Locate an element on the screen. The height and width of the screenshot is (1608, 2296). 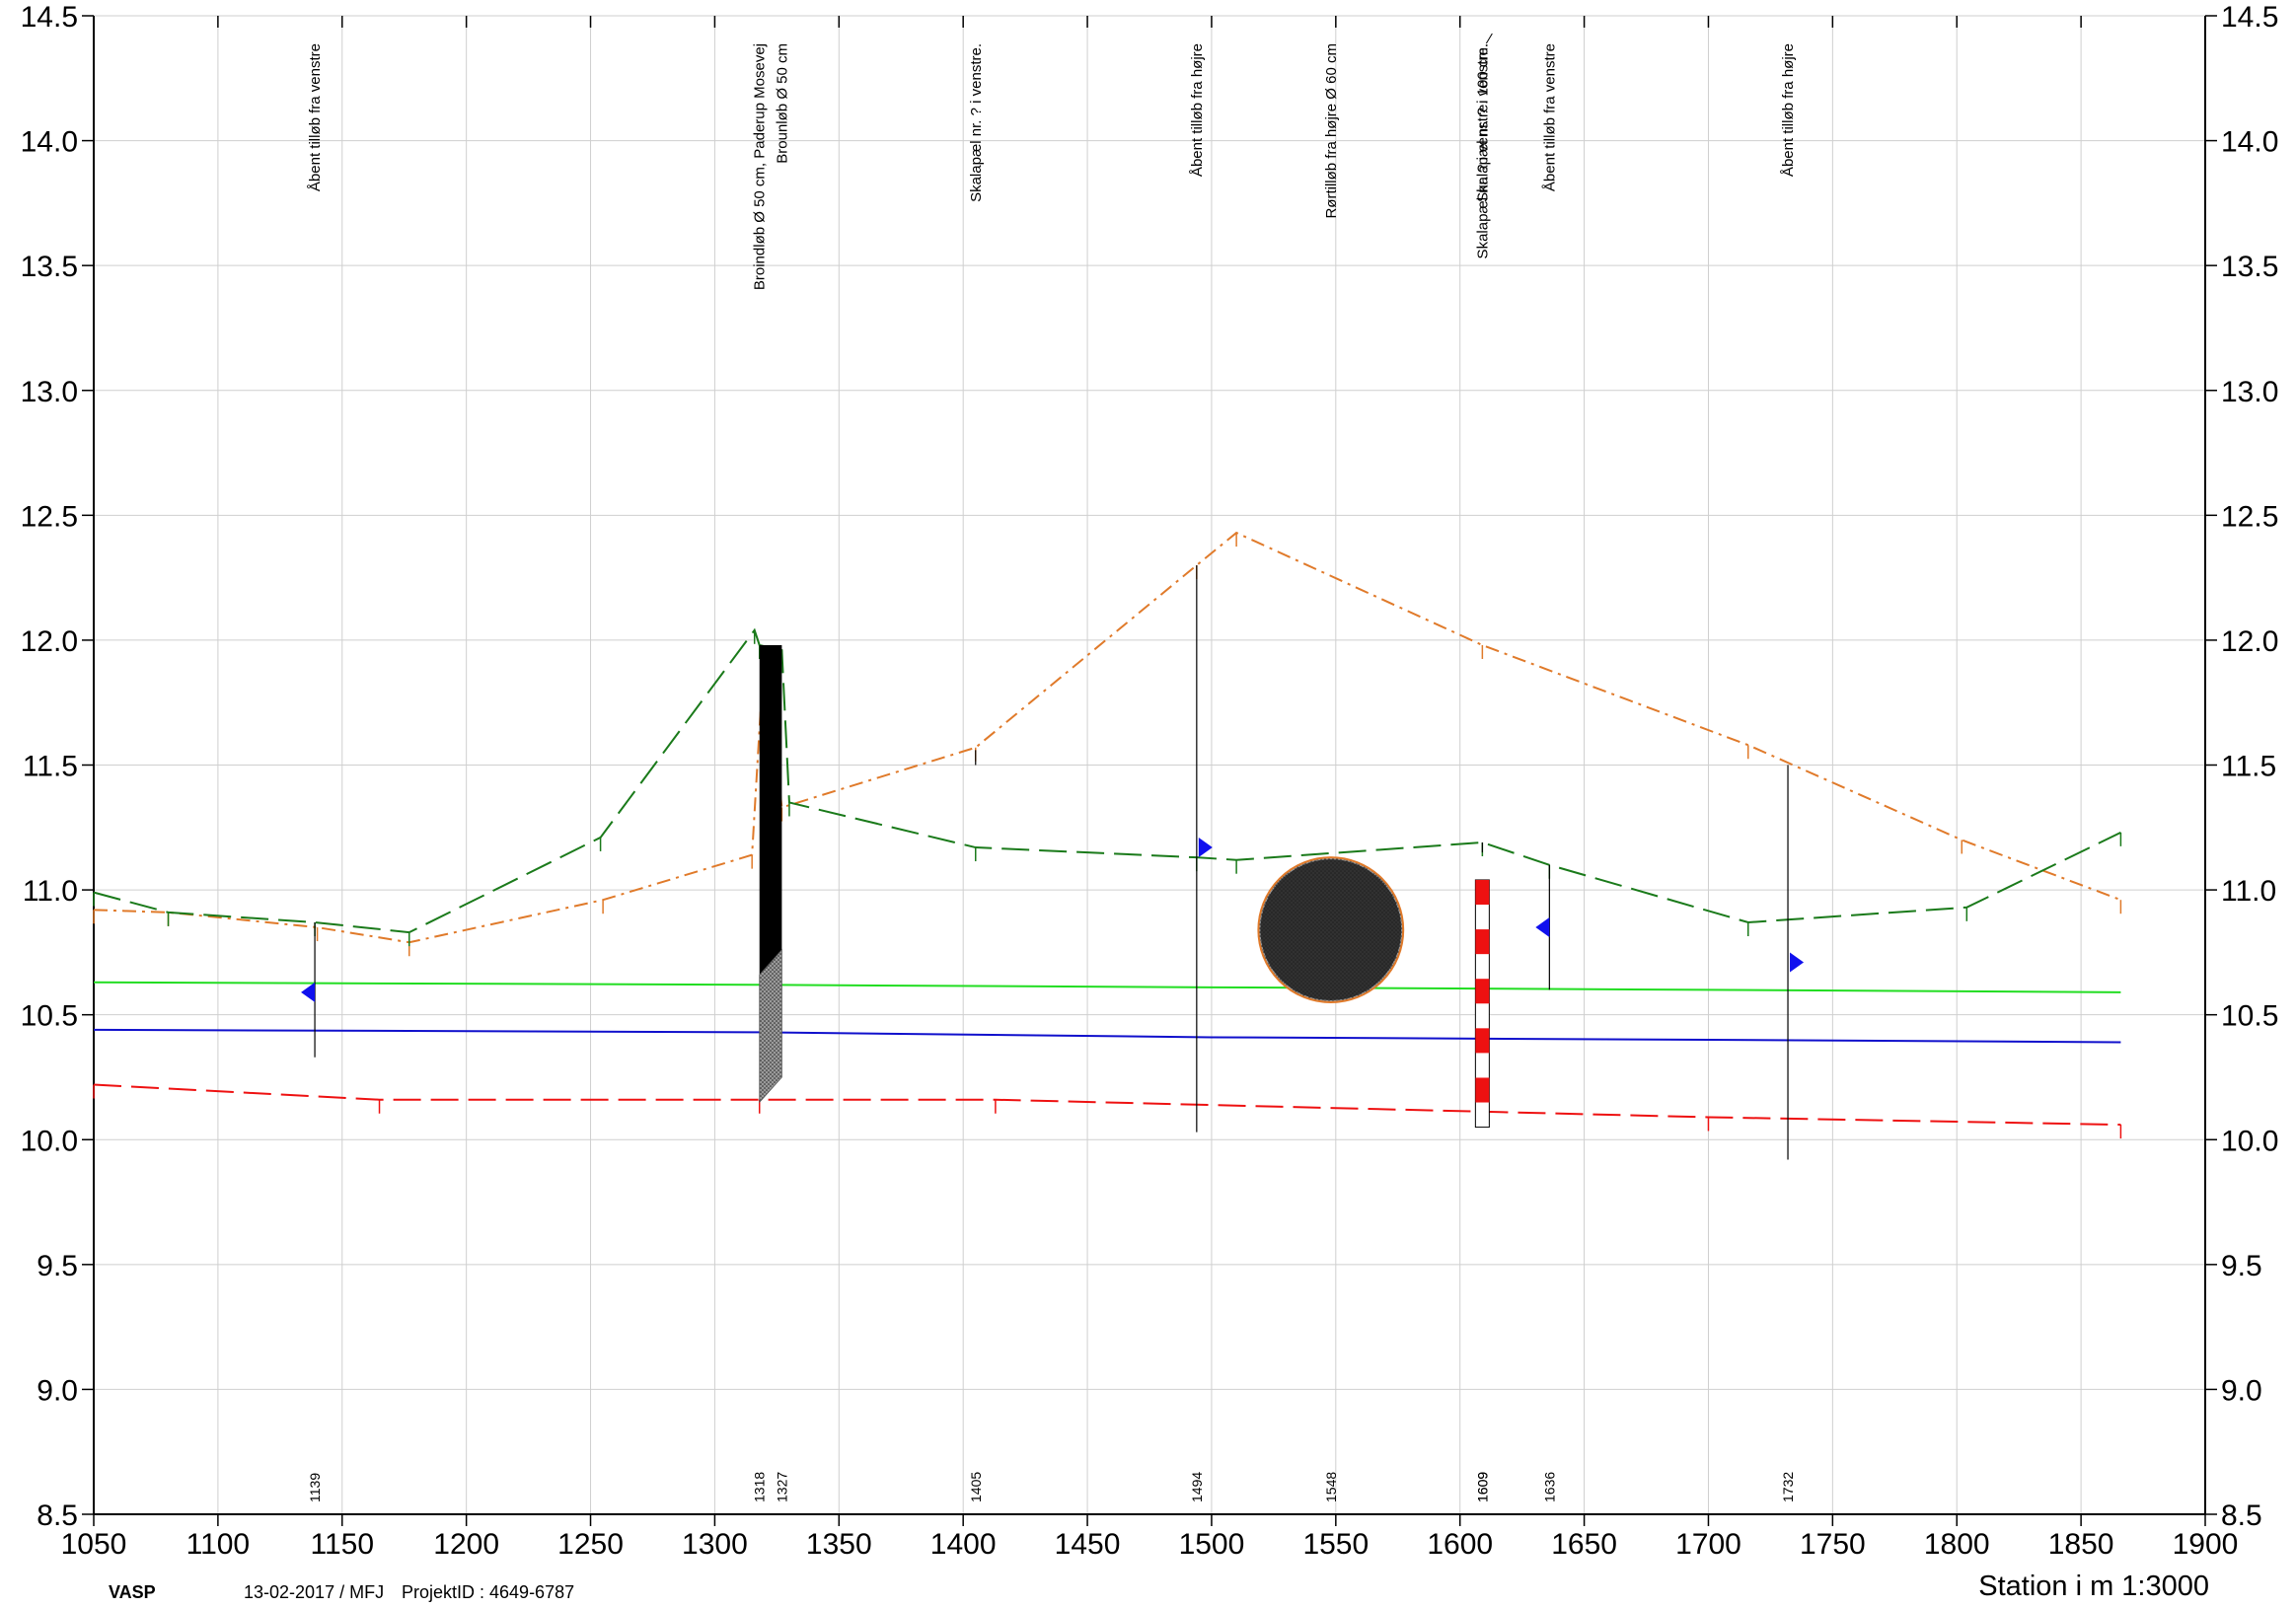
y-tick-label-left: 13.0 is located at coordinates (49, 392).